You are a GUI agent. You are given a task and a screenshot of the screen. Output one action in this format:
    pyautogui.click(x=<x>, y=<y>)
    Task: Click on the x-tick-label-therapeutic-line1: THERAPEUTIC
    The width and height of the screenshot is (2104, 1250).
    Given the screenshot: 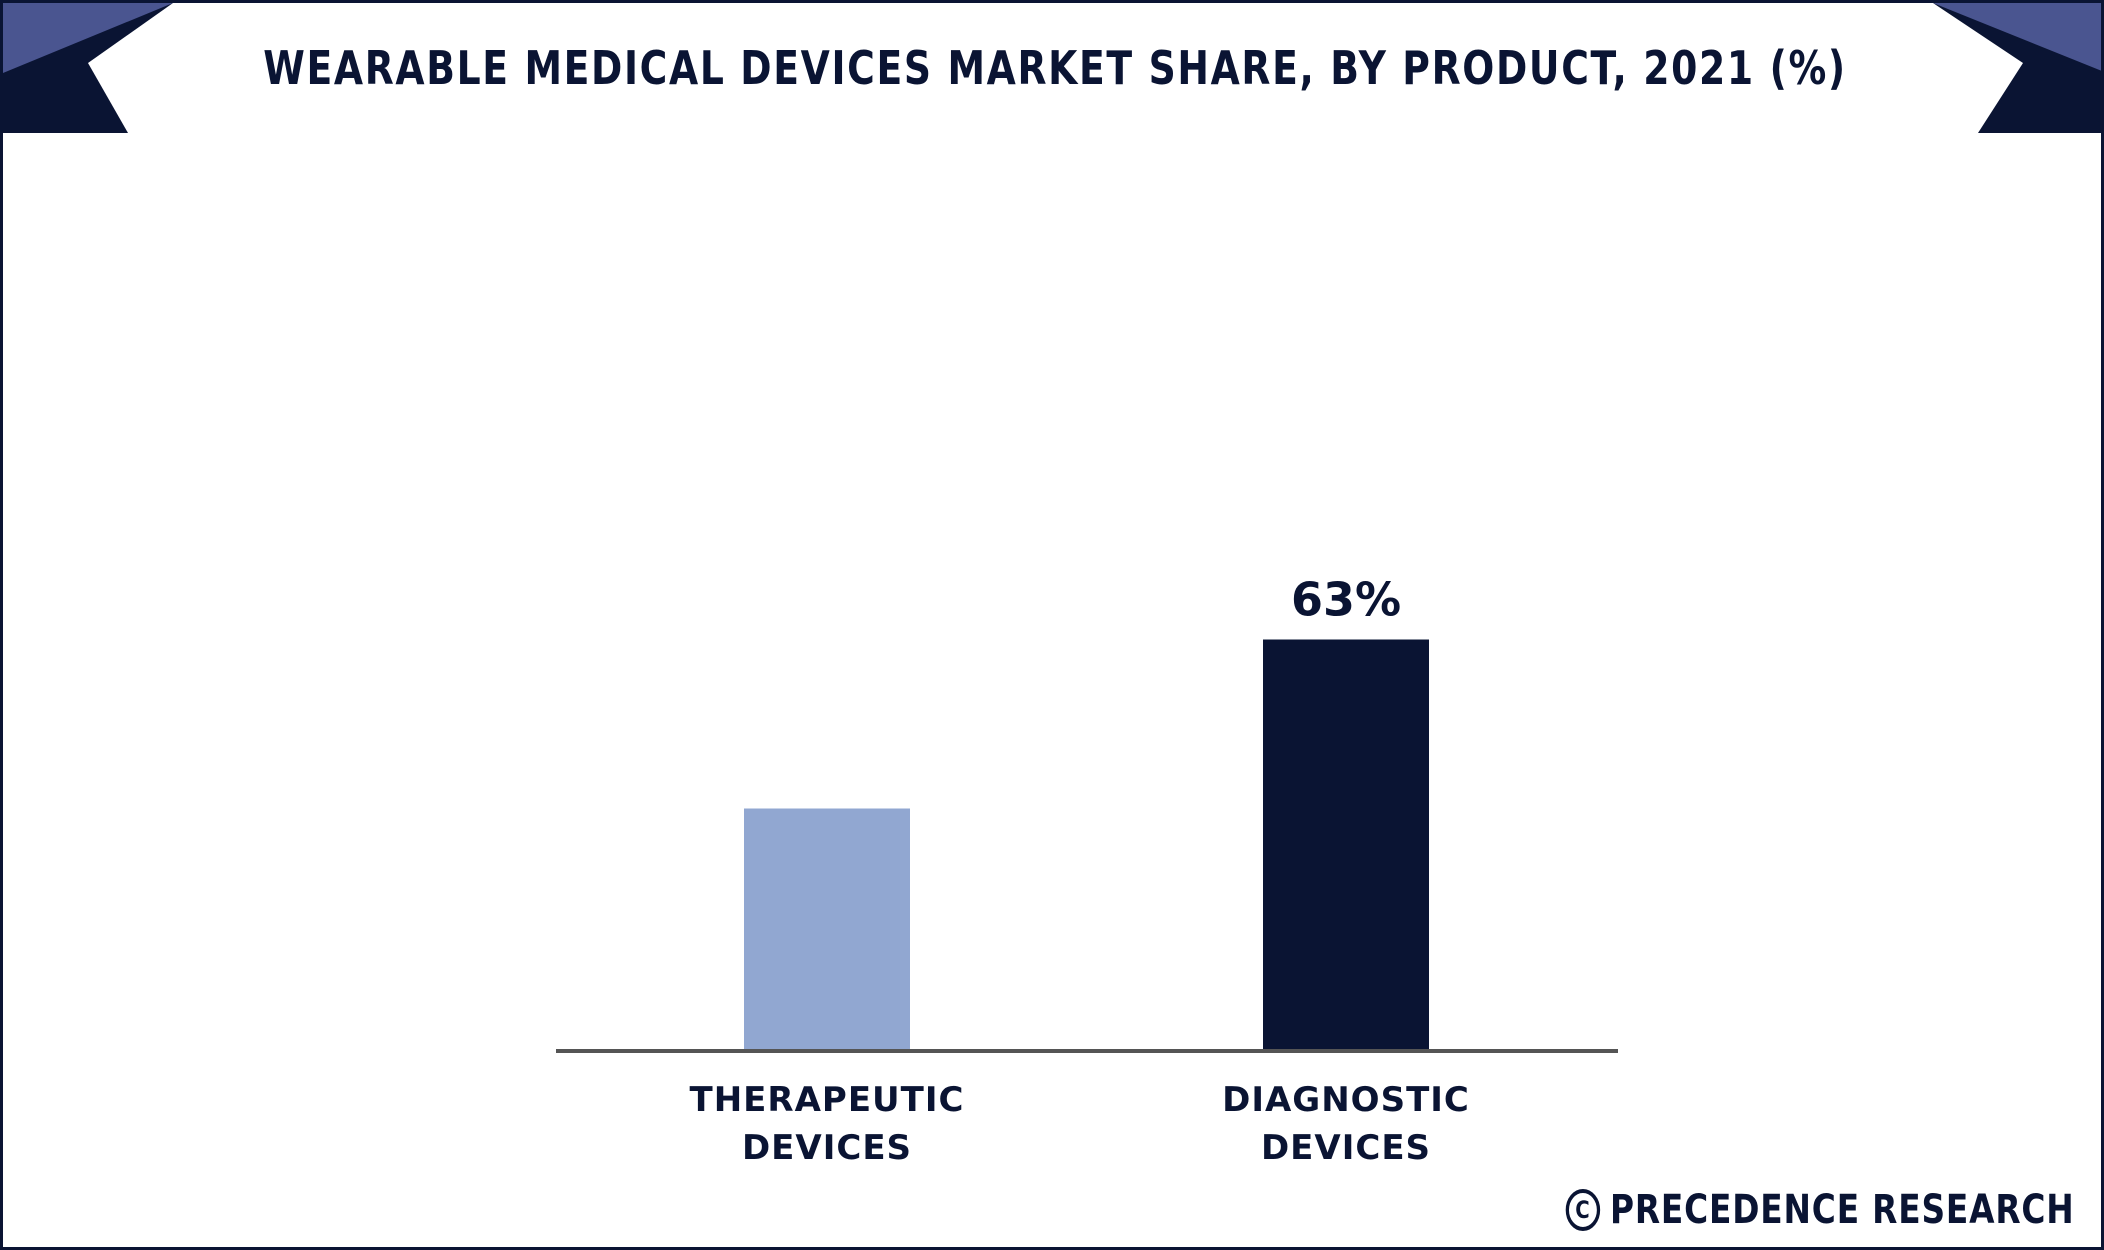 What is the action you would take?
    pyautogui.click(x=827, y=1100)
    